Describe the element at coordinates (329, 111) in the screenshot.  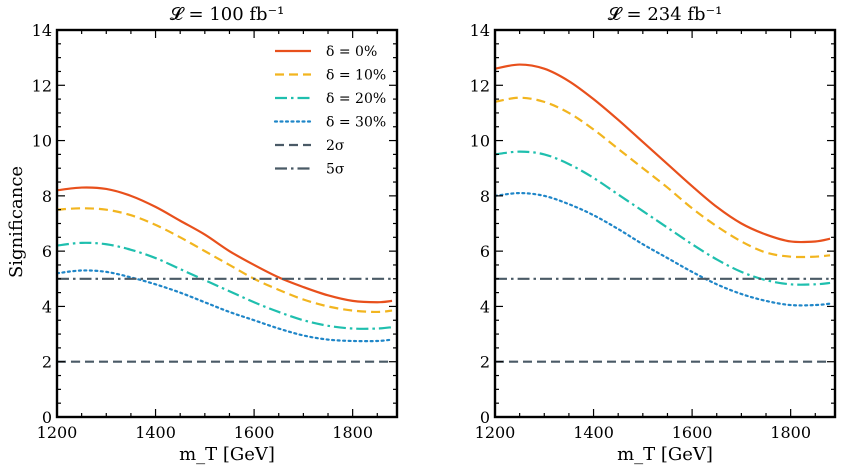
I see `legend: δ = 0% δ = 10% δ = 20% δ = 30% 2σ 5σ` at that location.